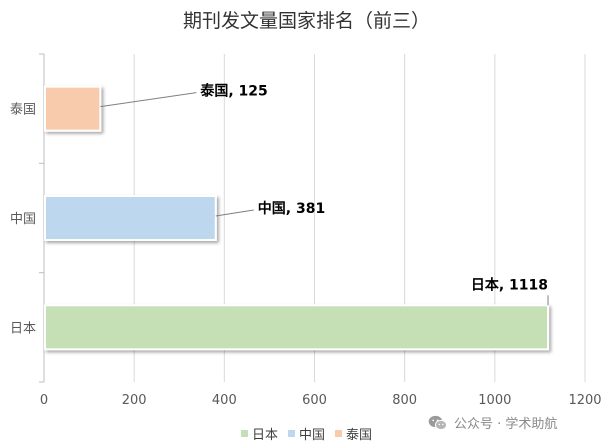 Image resolution: width=613 pixels, height=448 pixels. Describe the element at coordinates (438, 422) in the screenshot. I see `wechat-icon` at that location.